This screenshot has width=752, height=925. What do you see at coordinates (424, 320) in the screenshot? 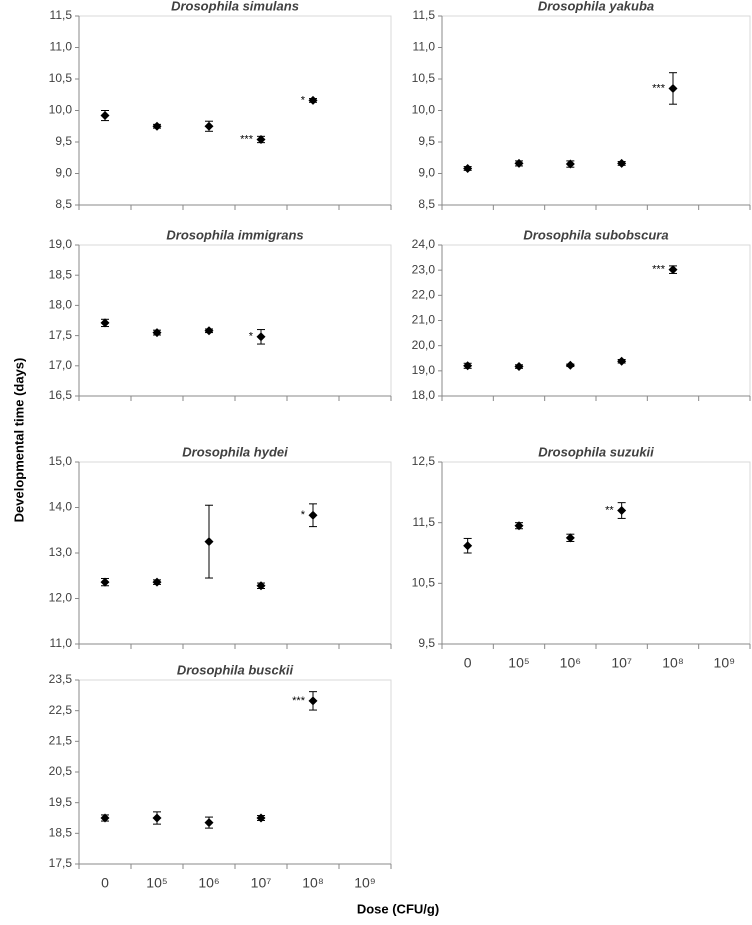
I see `y-tick-label: 21,0` at bounding box center [424, 320].